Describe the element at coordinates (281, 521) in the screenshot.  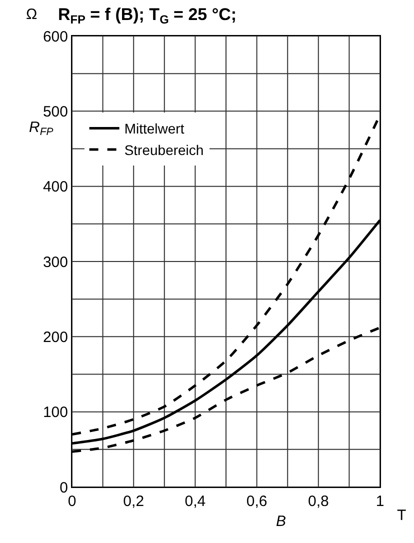
I see `x-axis-title: B` at that location.